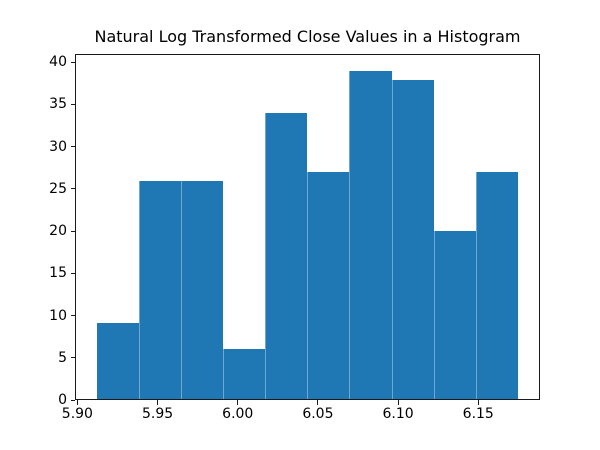  I want to click on y-axis-tick-label: 5, so click(62, 357).